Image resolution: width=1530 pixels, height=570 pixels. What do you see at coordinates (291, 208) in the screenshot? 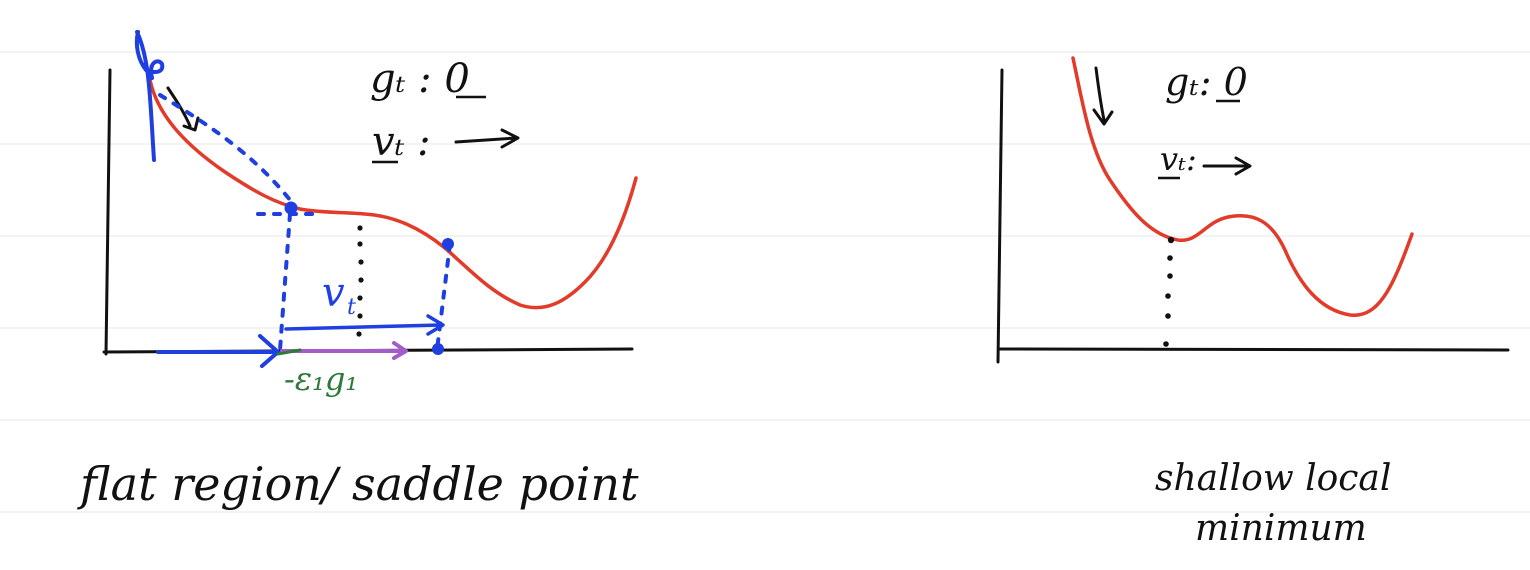
I see `left-point-saddle` at bounding box center [291, 208].